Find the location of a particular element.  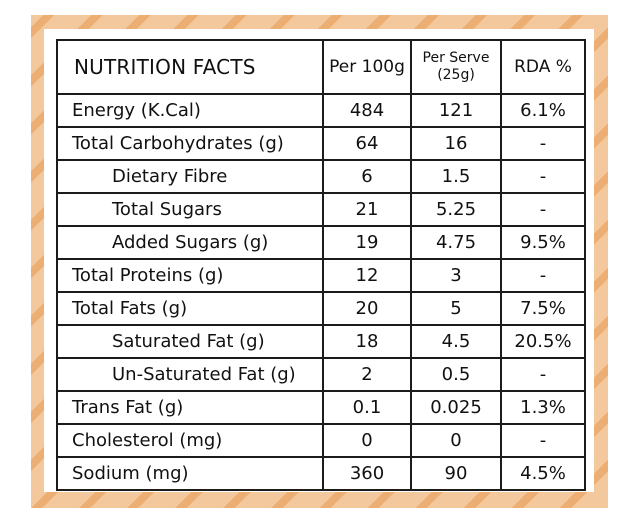

nutrient-name: Cholesterol (mg) is located at coordinates (190, 440).